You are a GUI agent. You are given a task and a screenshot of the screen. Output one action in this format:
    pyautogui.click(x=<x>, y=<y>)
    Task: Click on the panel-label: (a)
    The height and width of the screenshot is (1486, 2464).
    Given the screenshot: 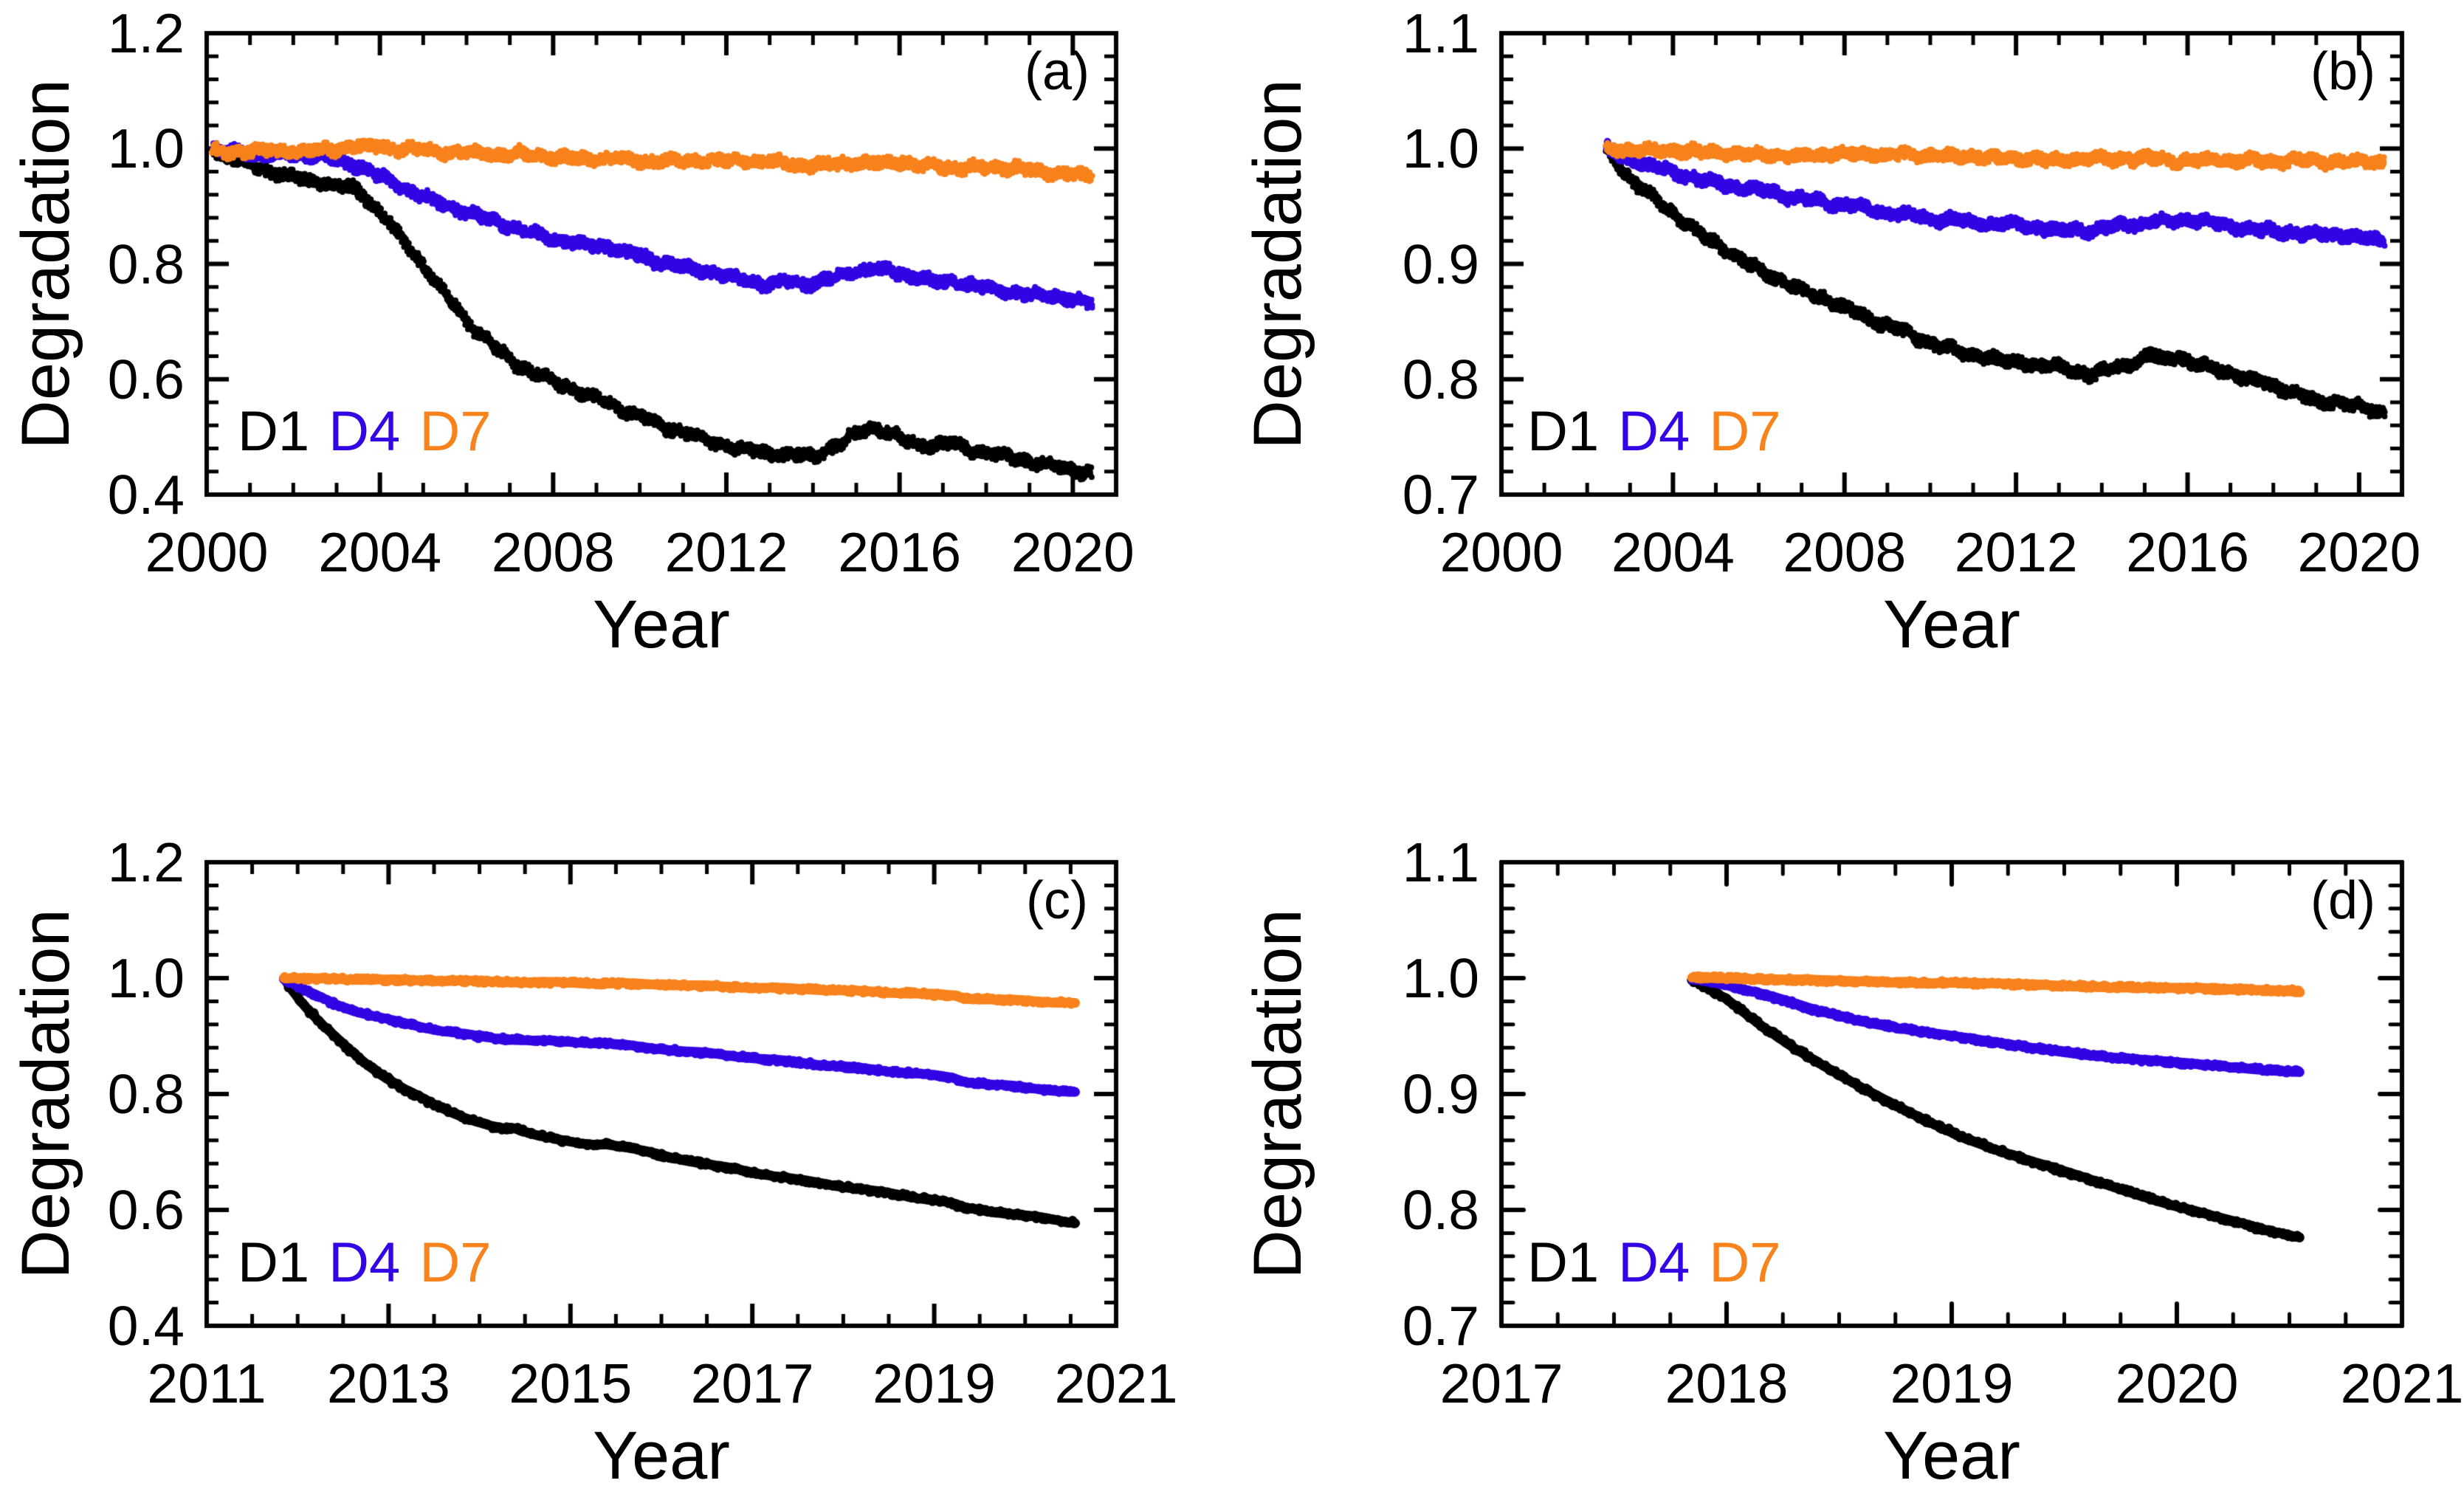 What is the action you would take?
    pyautogui.click(x=1057, y=71)
    